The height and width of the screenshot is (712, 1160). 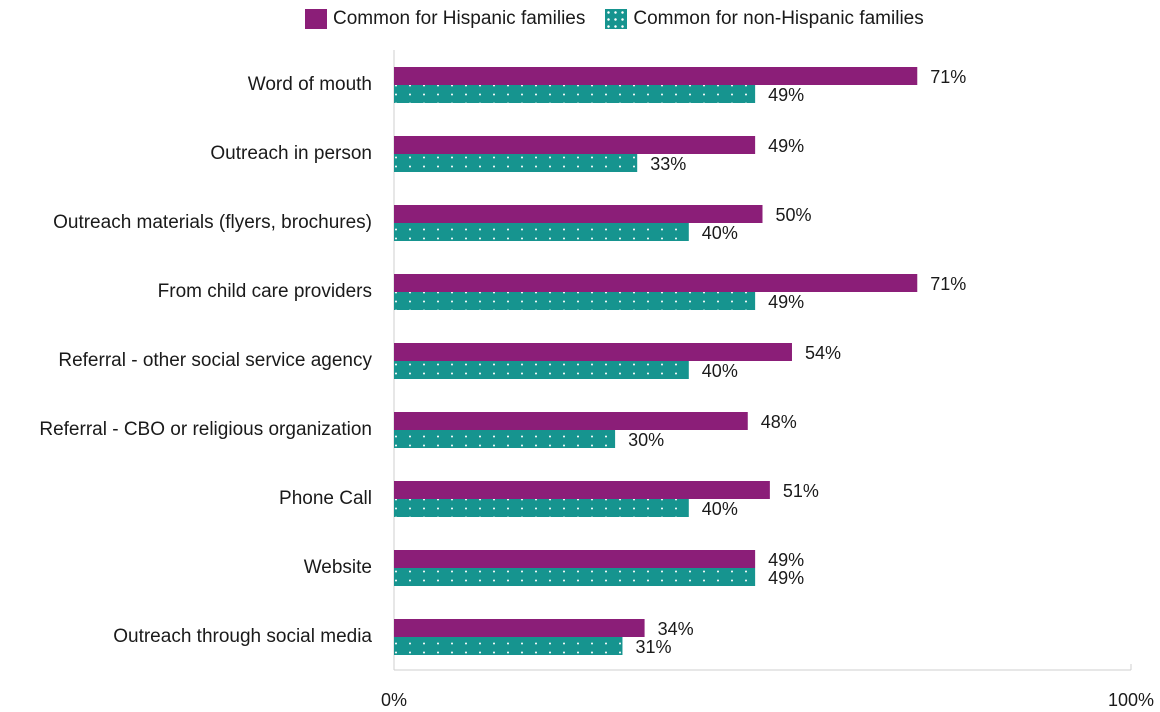 I want to click on category-label: Outreach through social media, so click(x=242, y=636).